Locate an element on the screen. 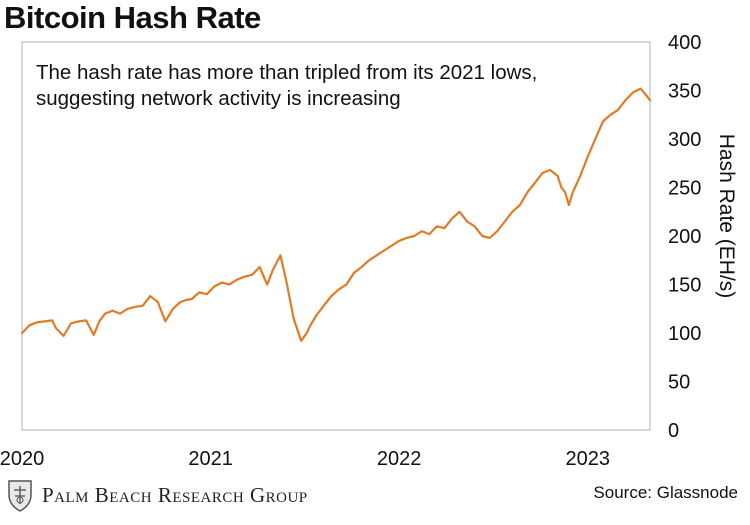 The width and height of the screenshot is (750, 525). y-tick-label: 350 is located at coordinates (684, 92).